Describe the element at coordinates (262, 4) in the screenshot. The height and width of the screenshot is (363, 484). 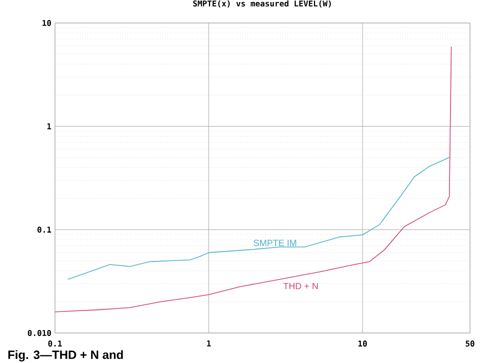
I see `chart-title: SMPTE(x) vs measured LEVEL(W)` at that location.